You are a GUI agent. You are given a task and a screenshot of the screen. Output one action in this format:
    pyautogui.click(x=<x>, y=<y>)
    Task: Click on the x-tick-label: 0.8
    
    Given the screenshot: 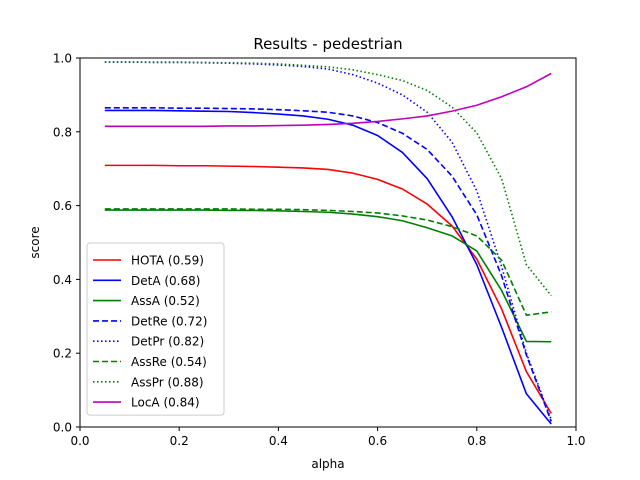 What is the action you would take?
    pyautogui.click(x=476, y=441)
    